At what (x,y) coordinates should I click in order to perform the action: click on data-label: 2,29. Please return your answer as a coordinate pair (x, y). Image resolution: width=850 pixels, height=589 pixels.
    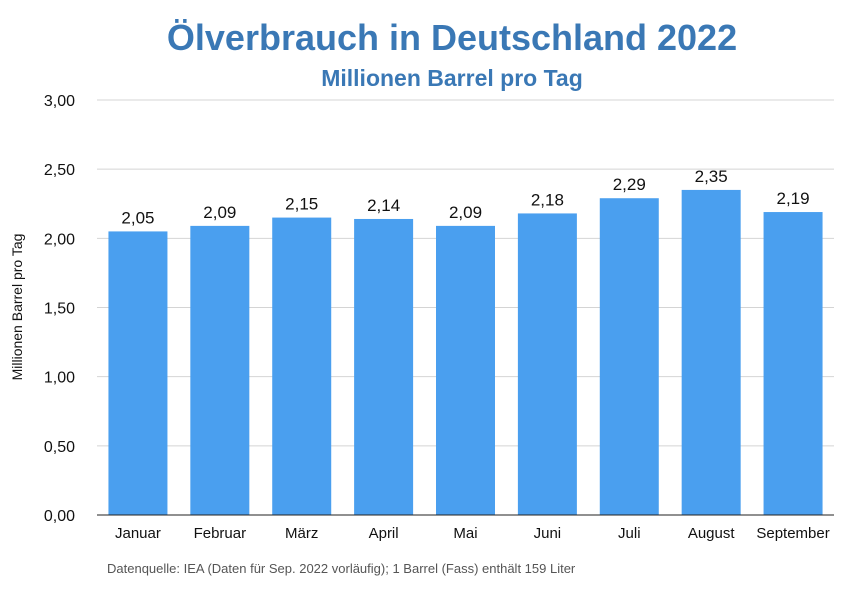
    Looking at the image, I should click on (629, 184).